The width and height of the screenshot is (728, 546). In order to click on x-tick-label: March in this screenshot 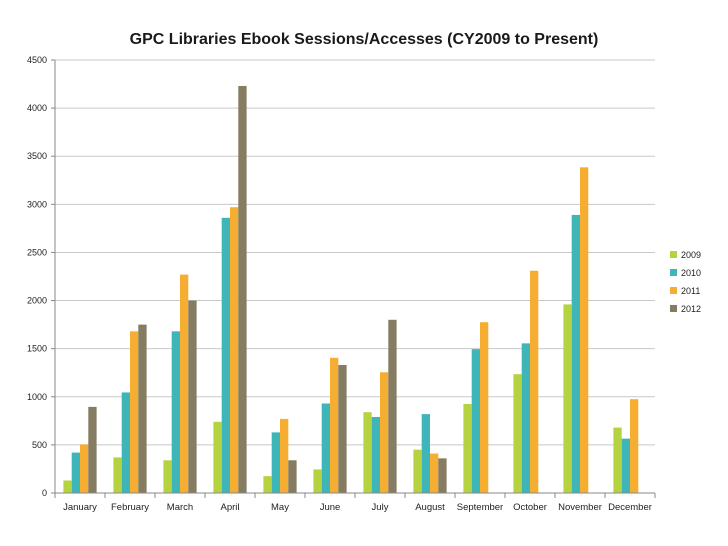, I will do `click(180, 507)`.